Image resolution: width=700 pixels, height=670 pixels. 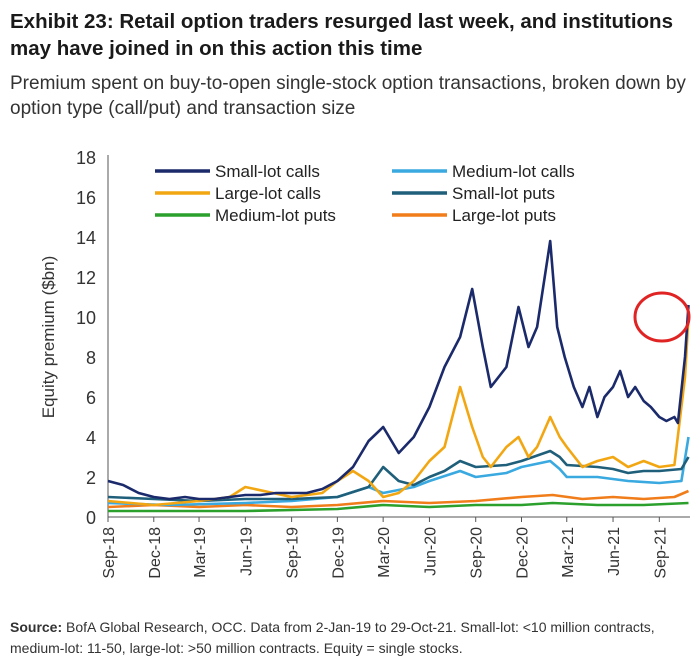 I want to click on x-tick-label: Jun-20, so click(x=430, y=551).